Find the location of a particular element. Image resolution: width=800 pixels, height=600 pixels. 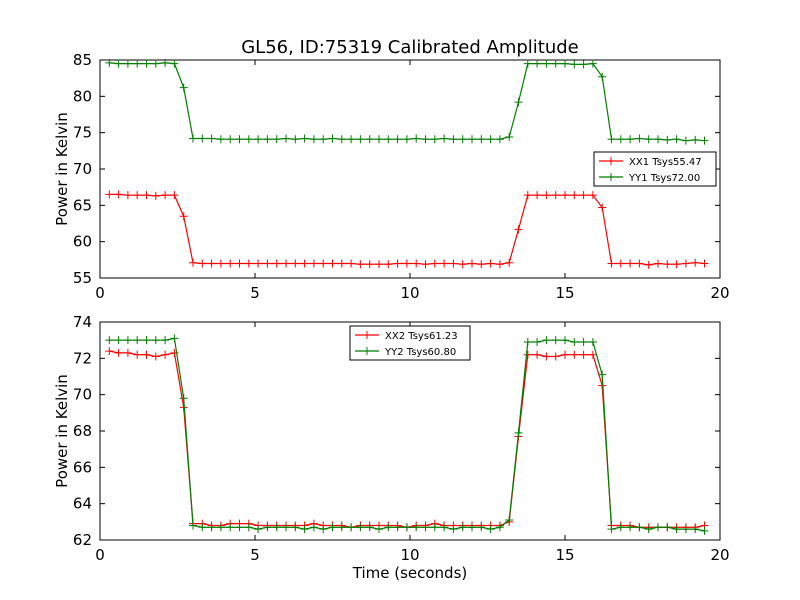

top-x-tick-label: 15 is located at coordinates (564, 293).